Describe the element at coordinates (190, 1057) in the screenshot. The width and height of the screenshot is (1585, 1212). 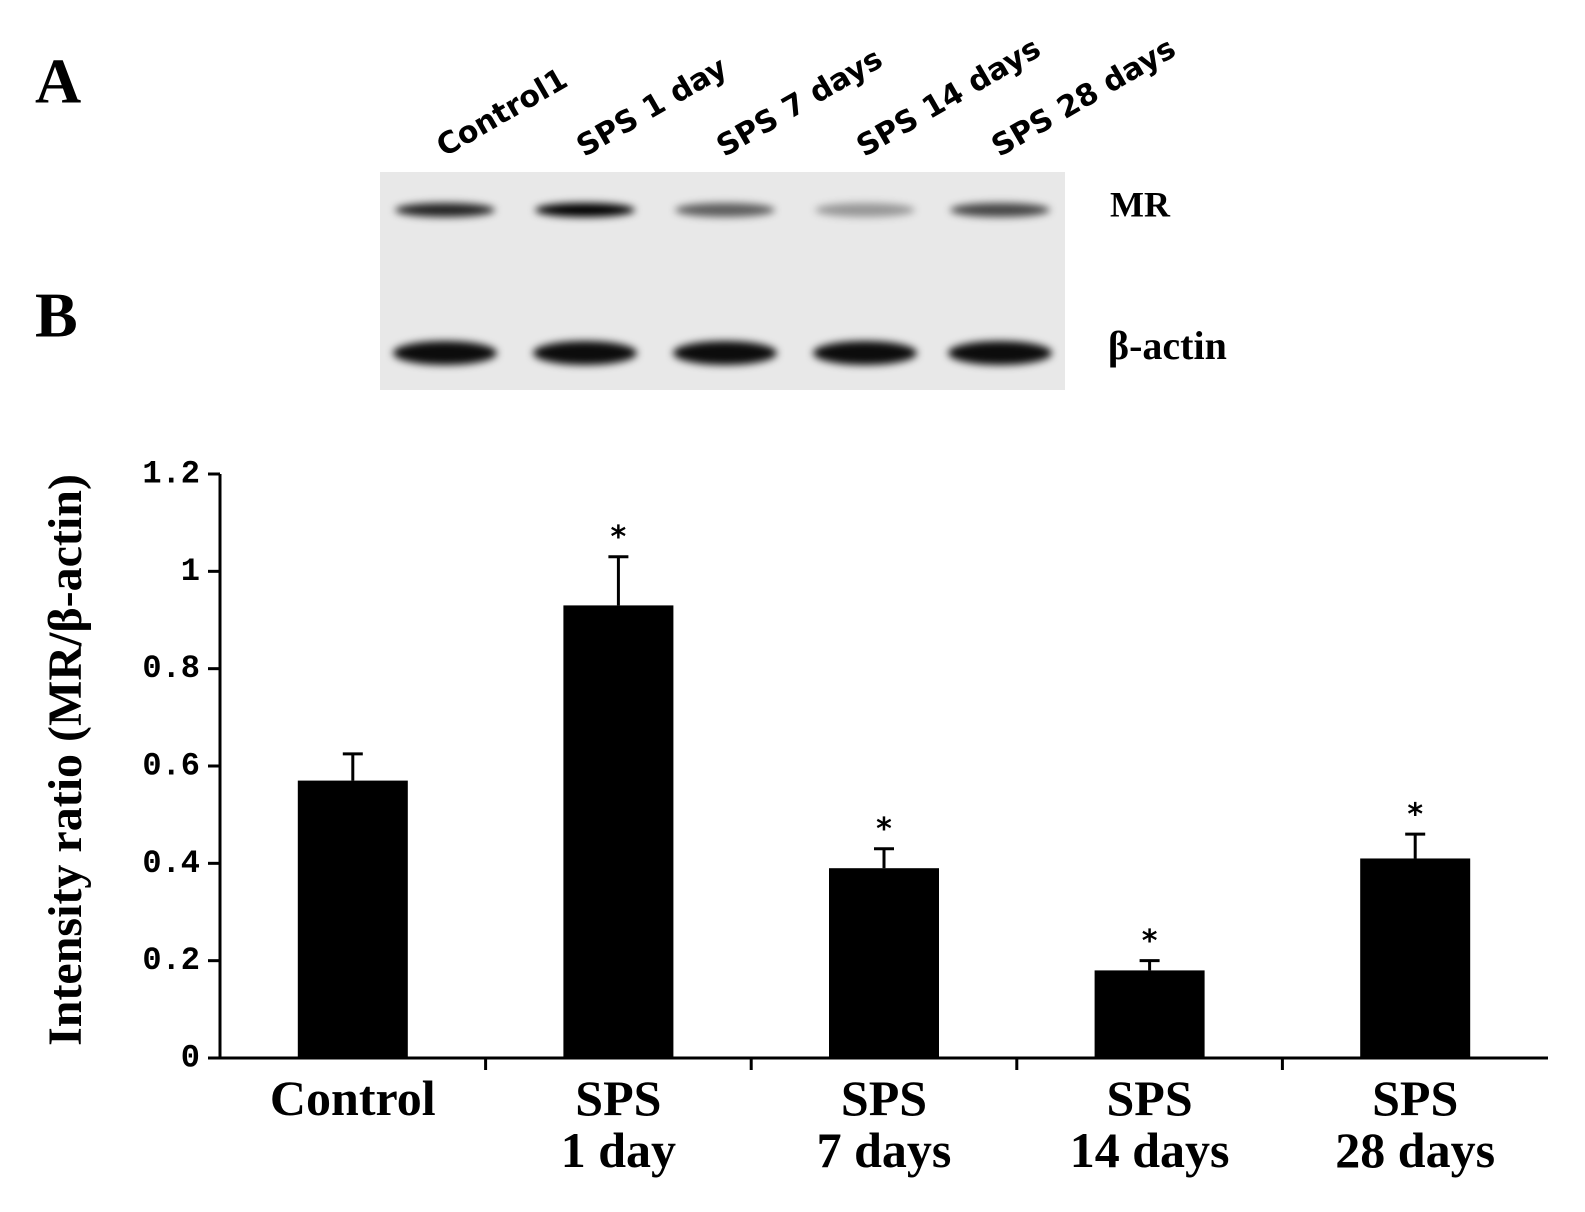
I see `y-tick-label: 0` at that location.